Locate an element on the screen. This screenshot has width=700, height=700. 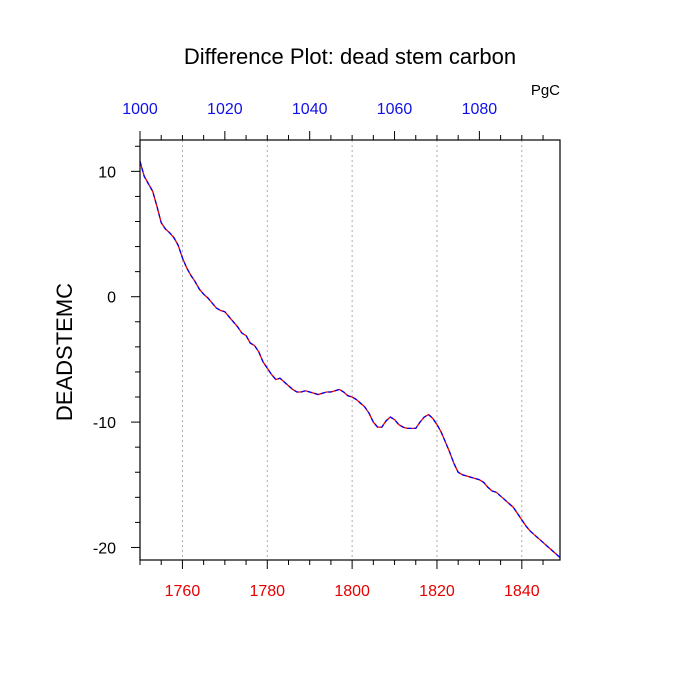
top-tick-label: 1060 is located at coordinates (395, 109).